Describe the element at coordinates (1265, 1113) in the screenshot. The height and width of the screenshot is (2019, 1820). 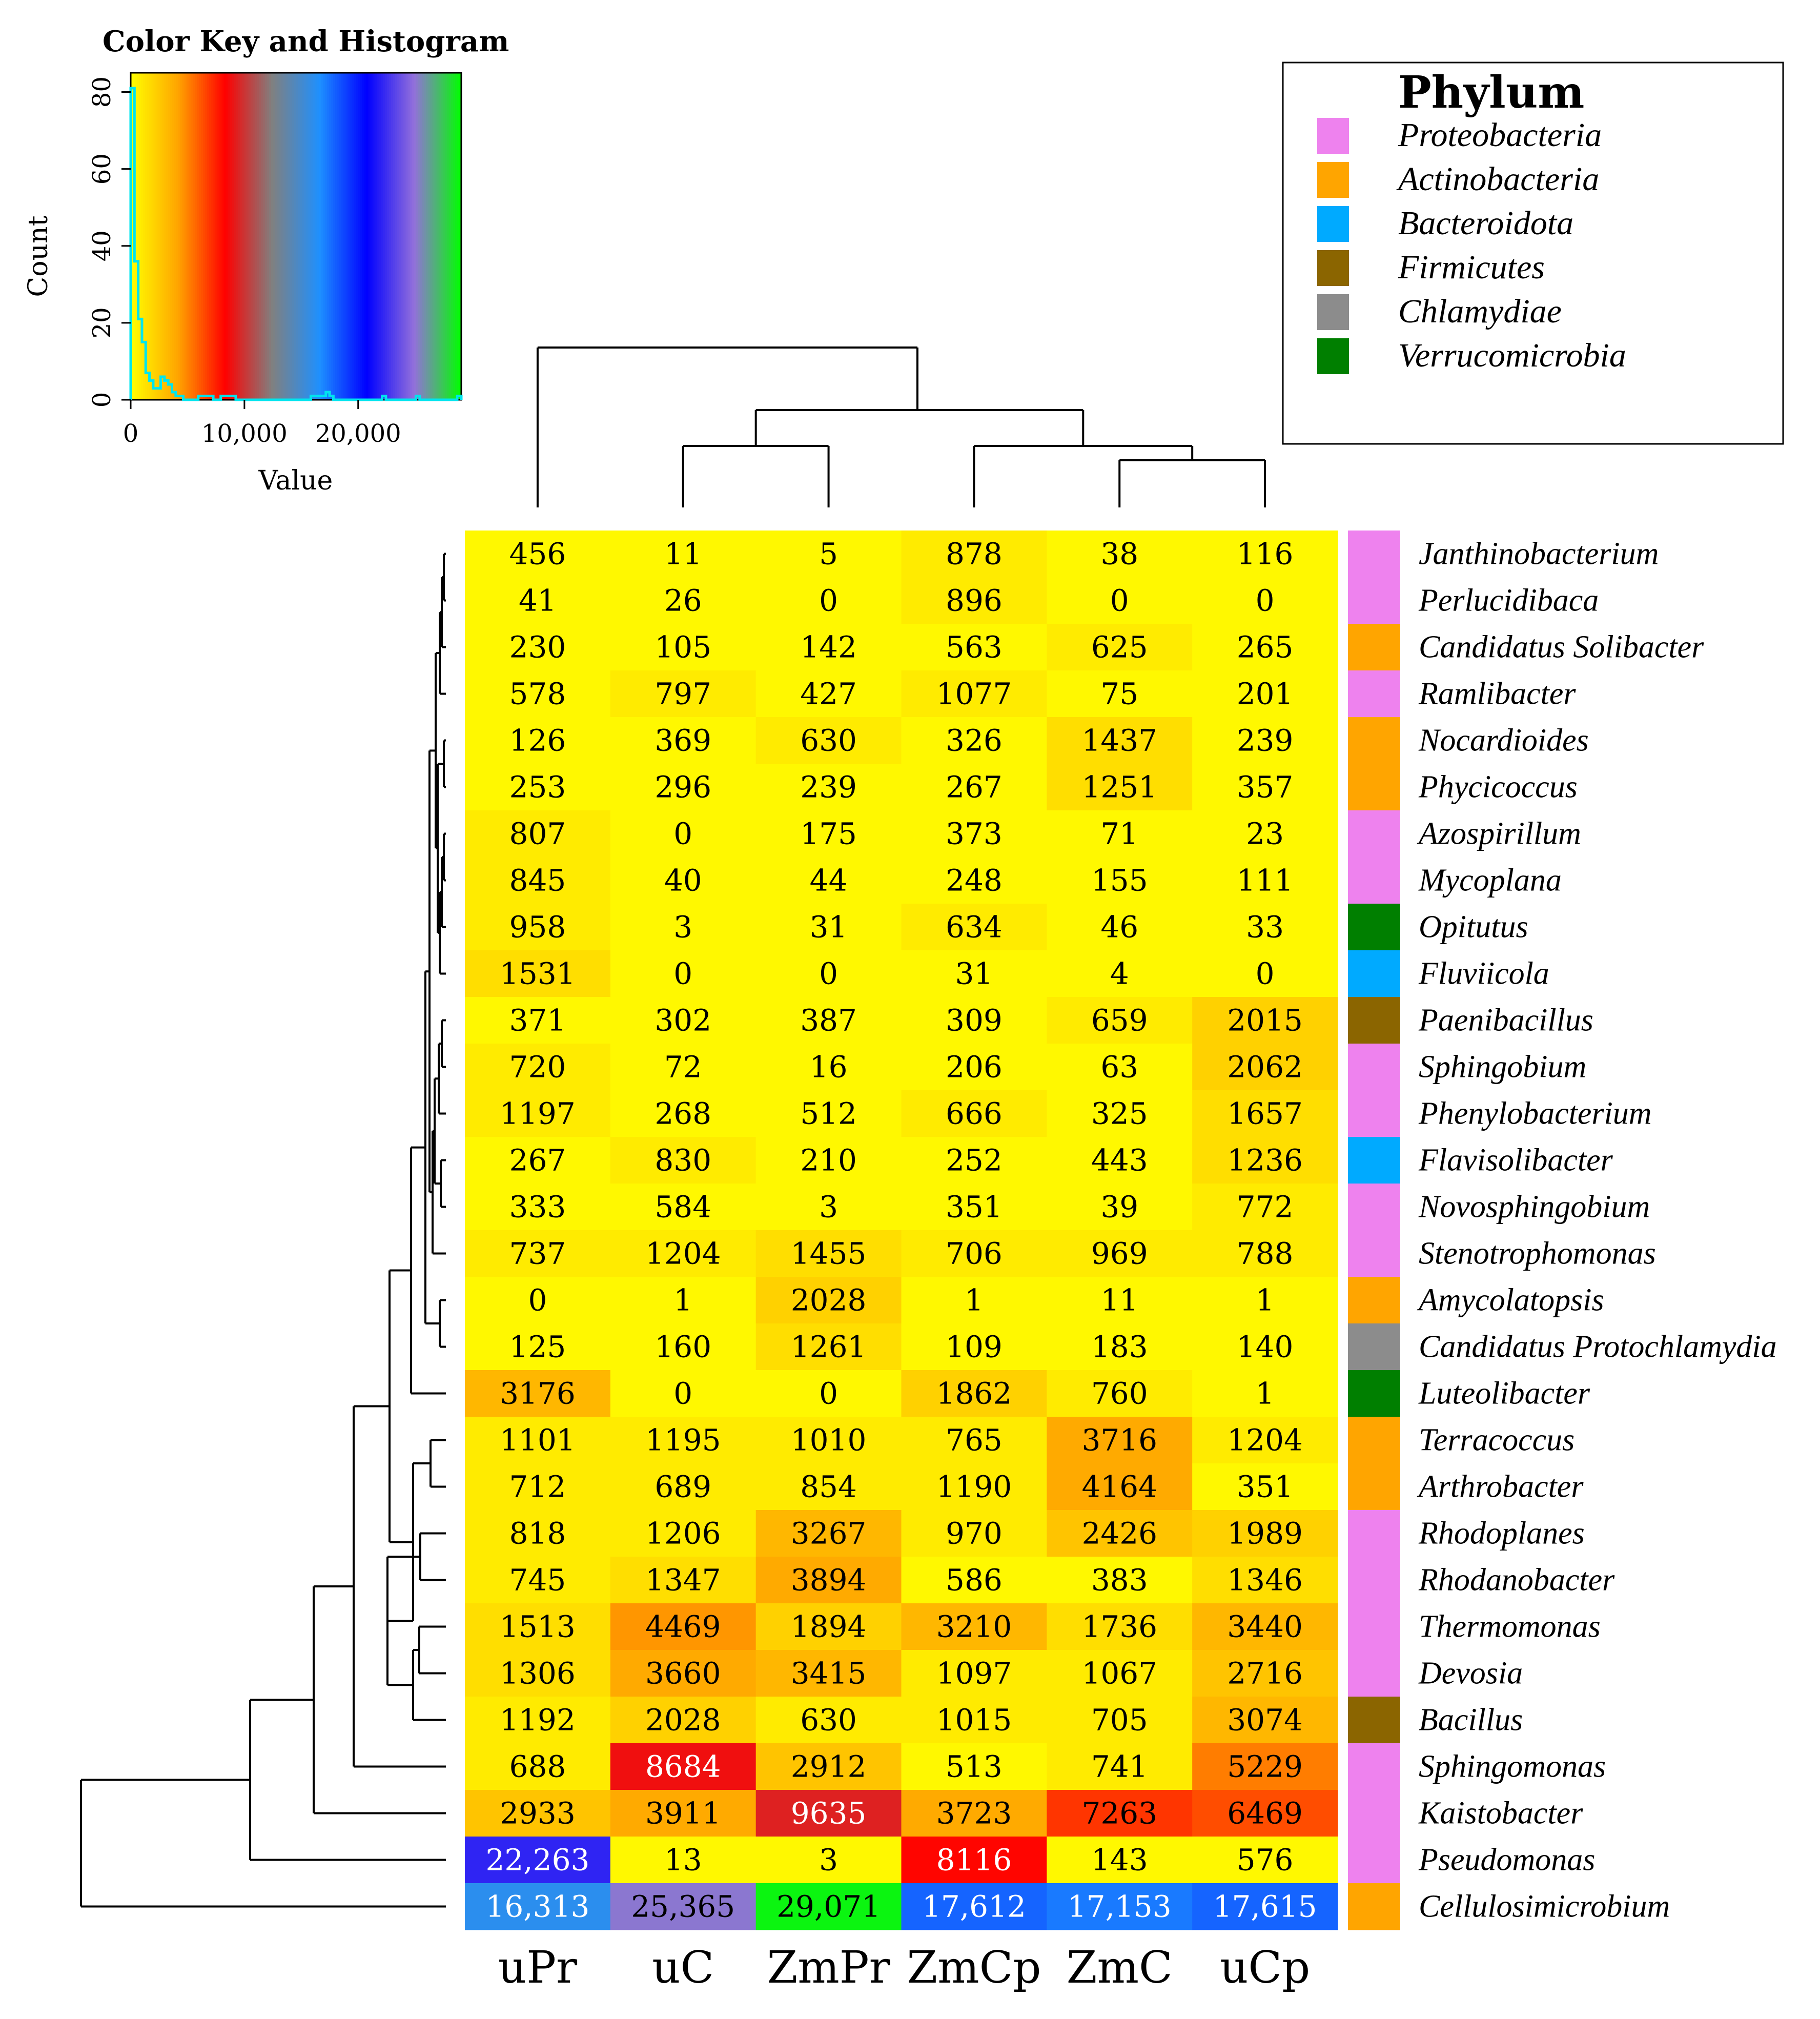
I see `cell-value-label: 1657` at that location.